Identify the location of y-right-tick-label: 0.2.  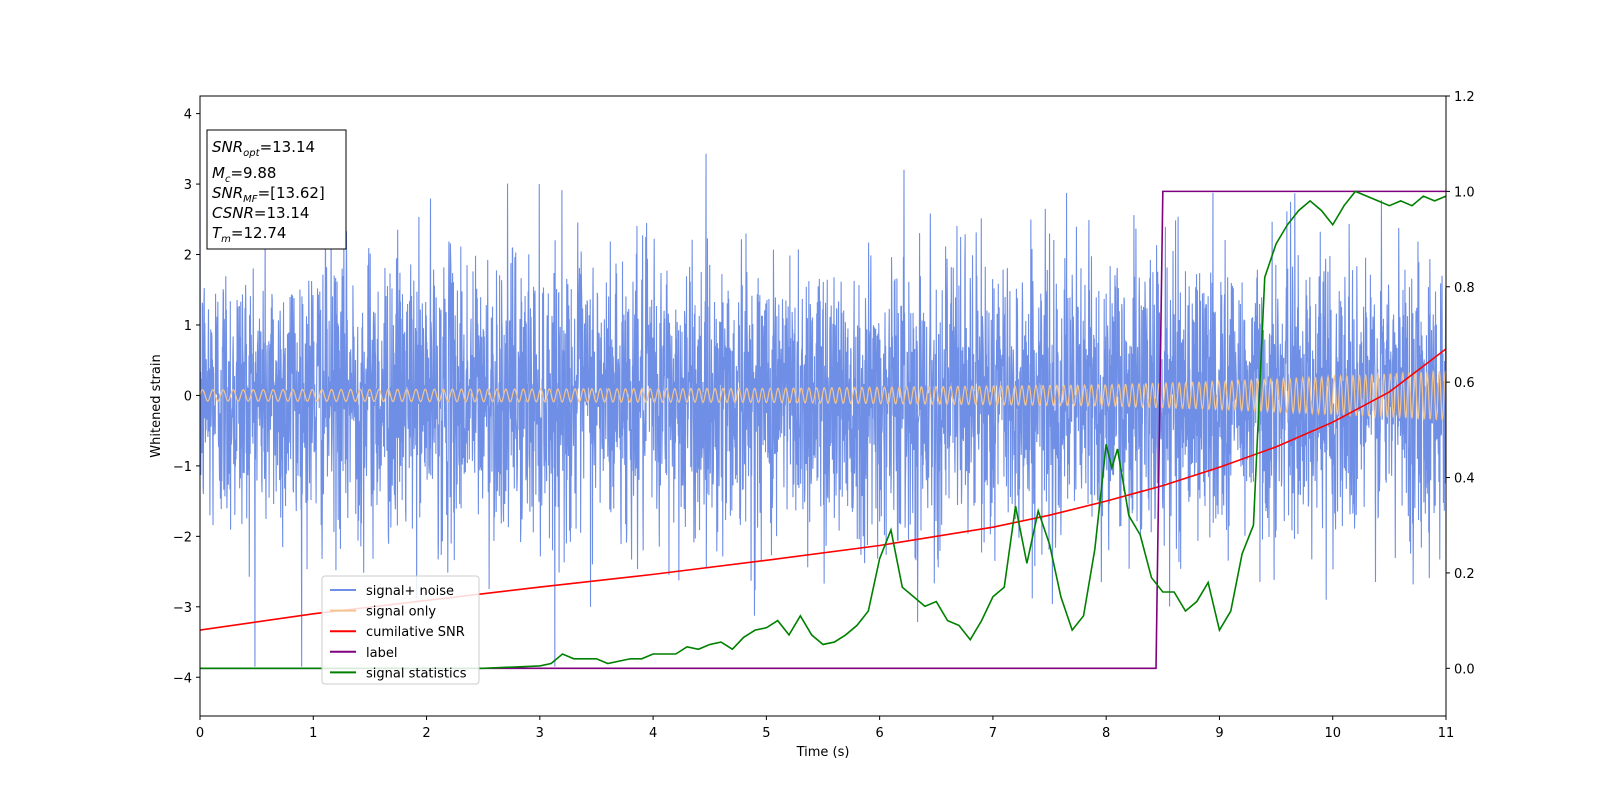
(1464, 574).